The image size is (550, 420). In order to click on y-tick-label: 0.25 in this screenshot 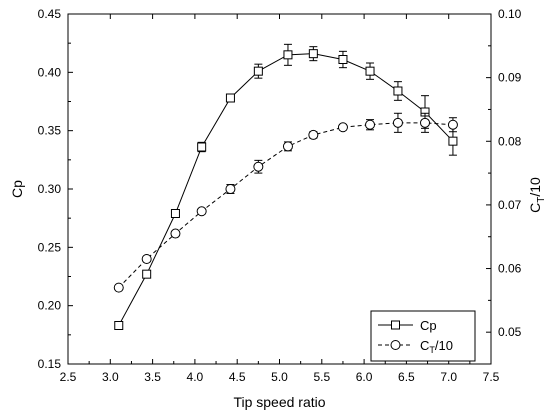, I will do `click(50, 247)`.